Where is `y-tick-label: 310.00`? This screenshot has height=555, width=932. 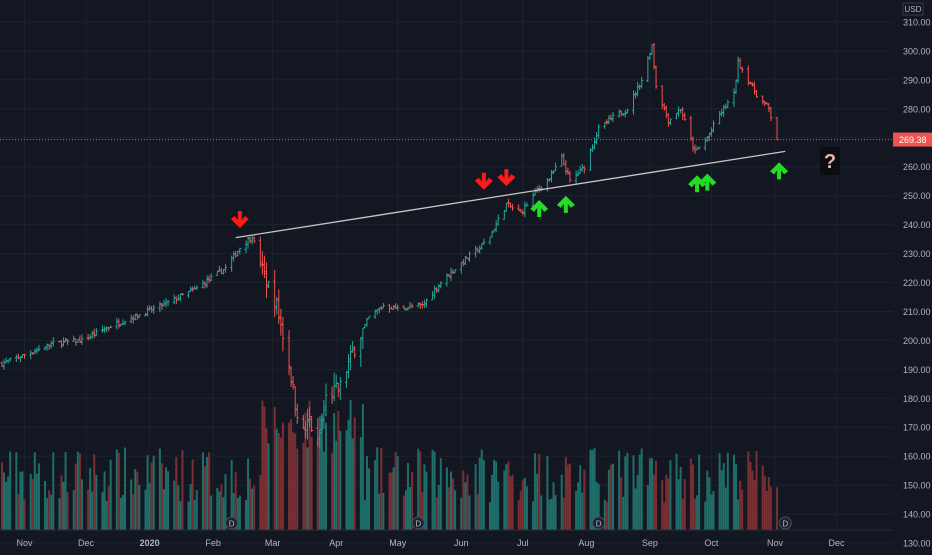 y-tick-label: 310.00 is located at coordinates (917, 23).